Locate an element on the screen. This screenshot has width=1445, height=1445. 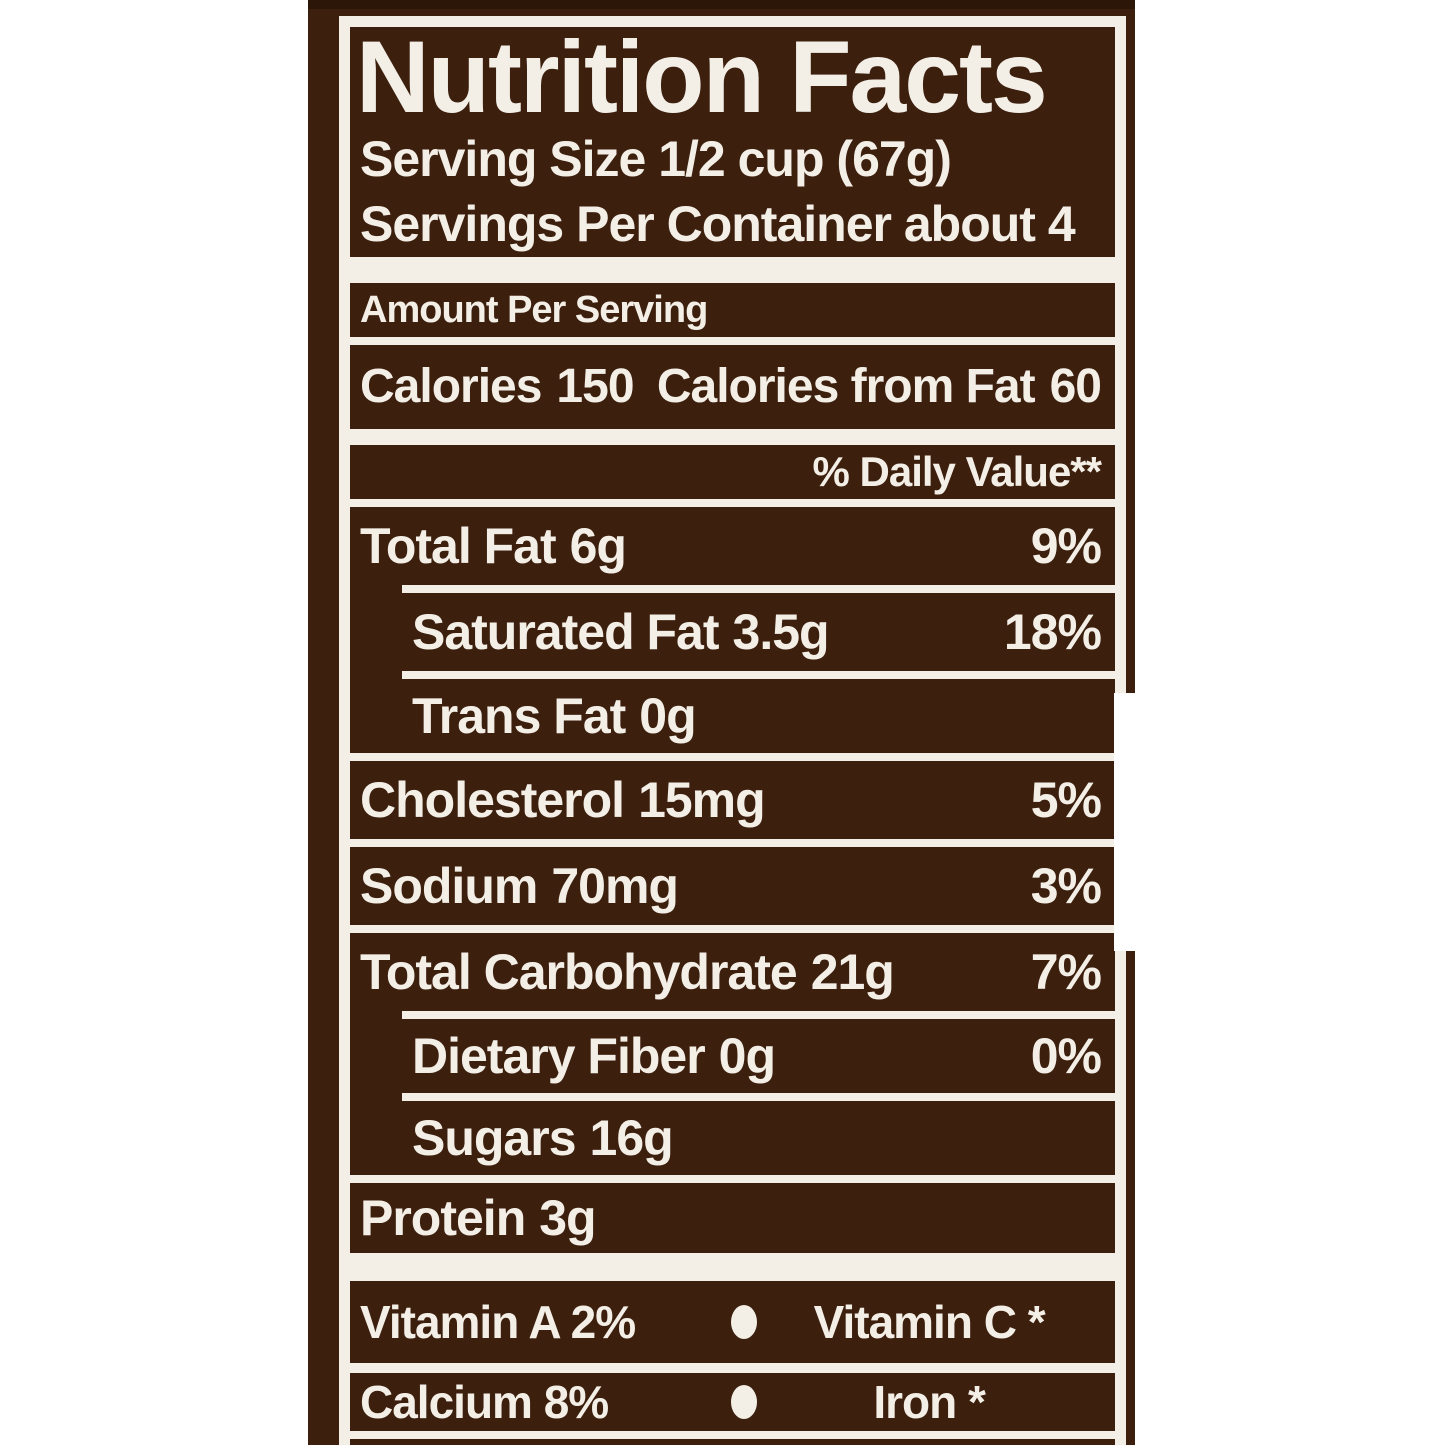
nutrient-name: Trans Fat is located at coordinates (519, 716).